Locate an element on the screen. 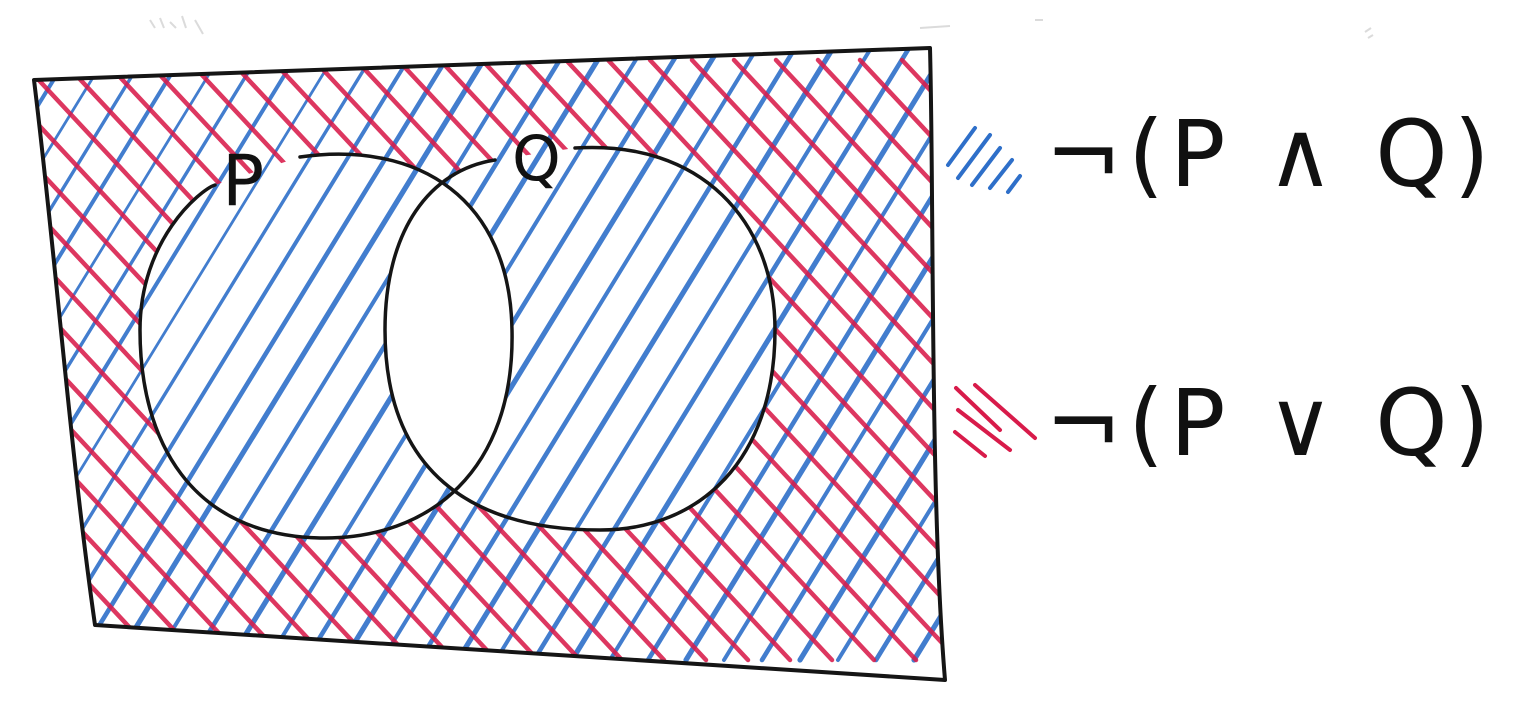  legend-blue-swatch is located at coordinates (984, 160).